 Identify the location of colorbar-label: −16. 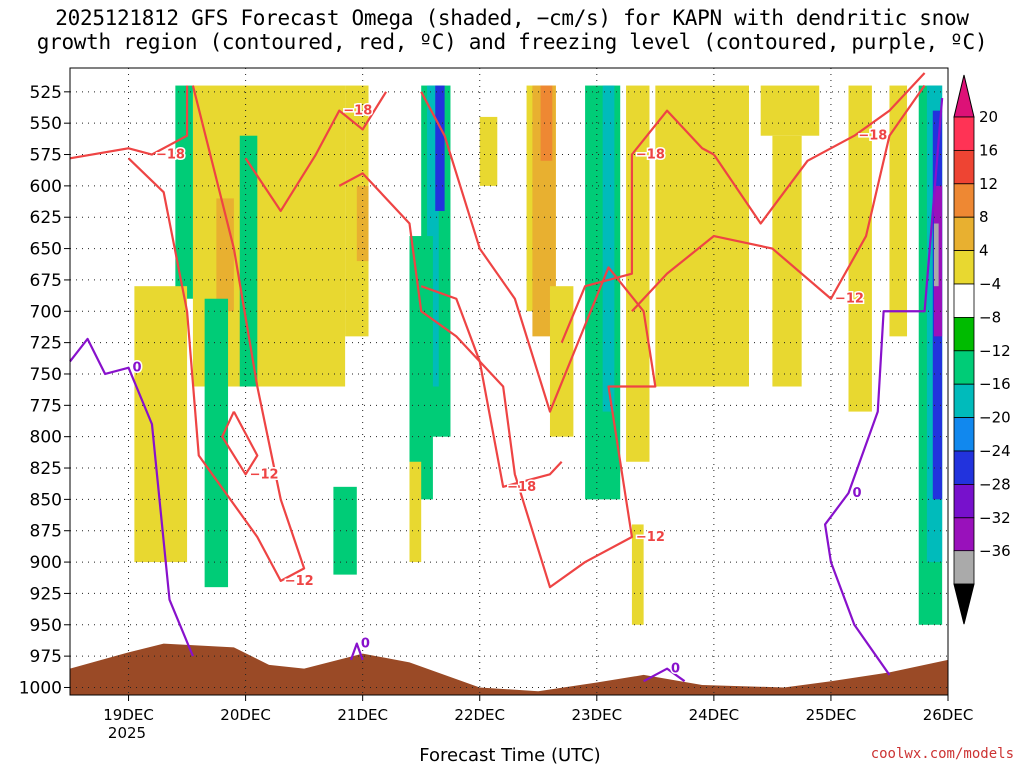
(995, 384).